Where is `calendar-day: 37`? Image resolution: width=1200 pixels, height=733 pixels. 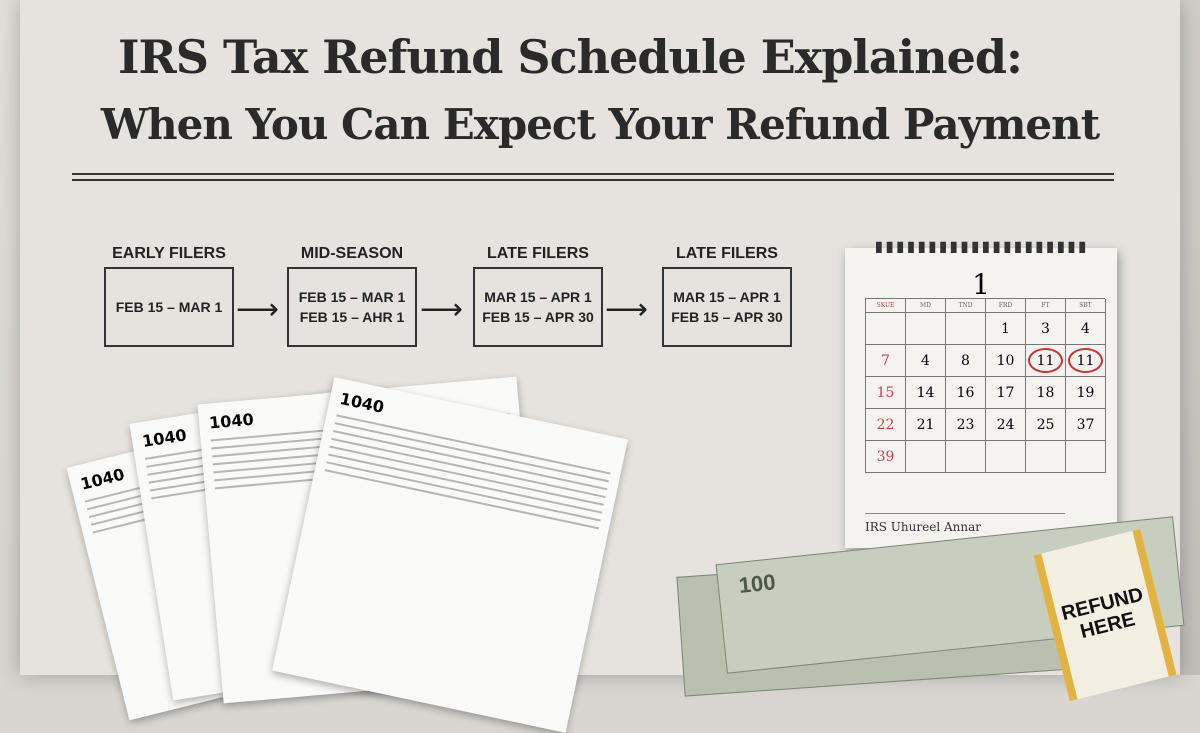 calendar-day: 37 is located at coordinates (1086, 425).